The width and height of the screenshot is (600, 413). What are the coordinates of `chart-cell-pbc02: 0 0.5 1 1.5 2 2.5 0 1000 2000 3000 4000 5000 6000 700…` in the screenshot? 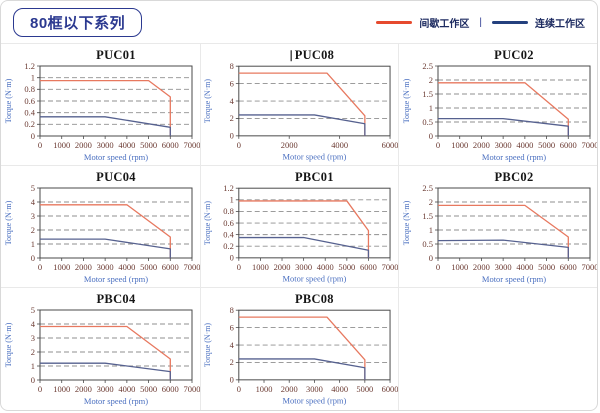 It's located at (498, 227).